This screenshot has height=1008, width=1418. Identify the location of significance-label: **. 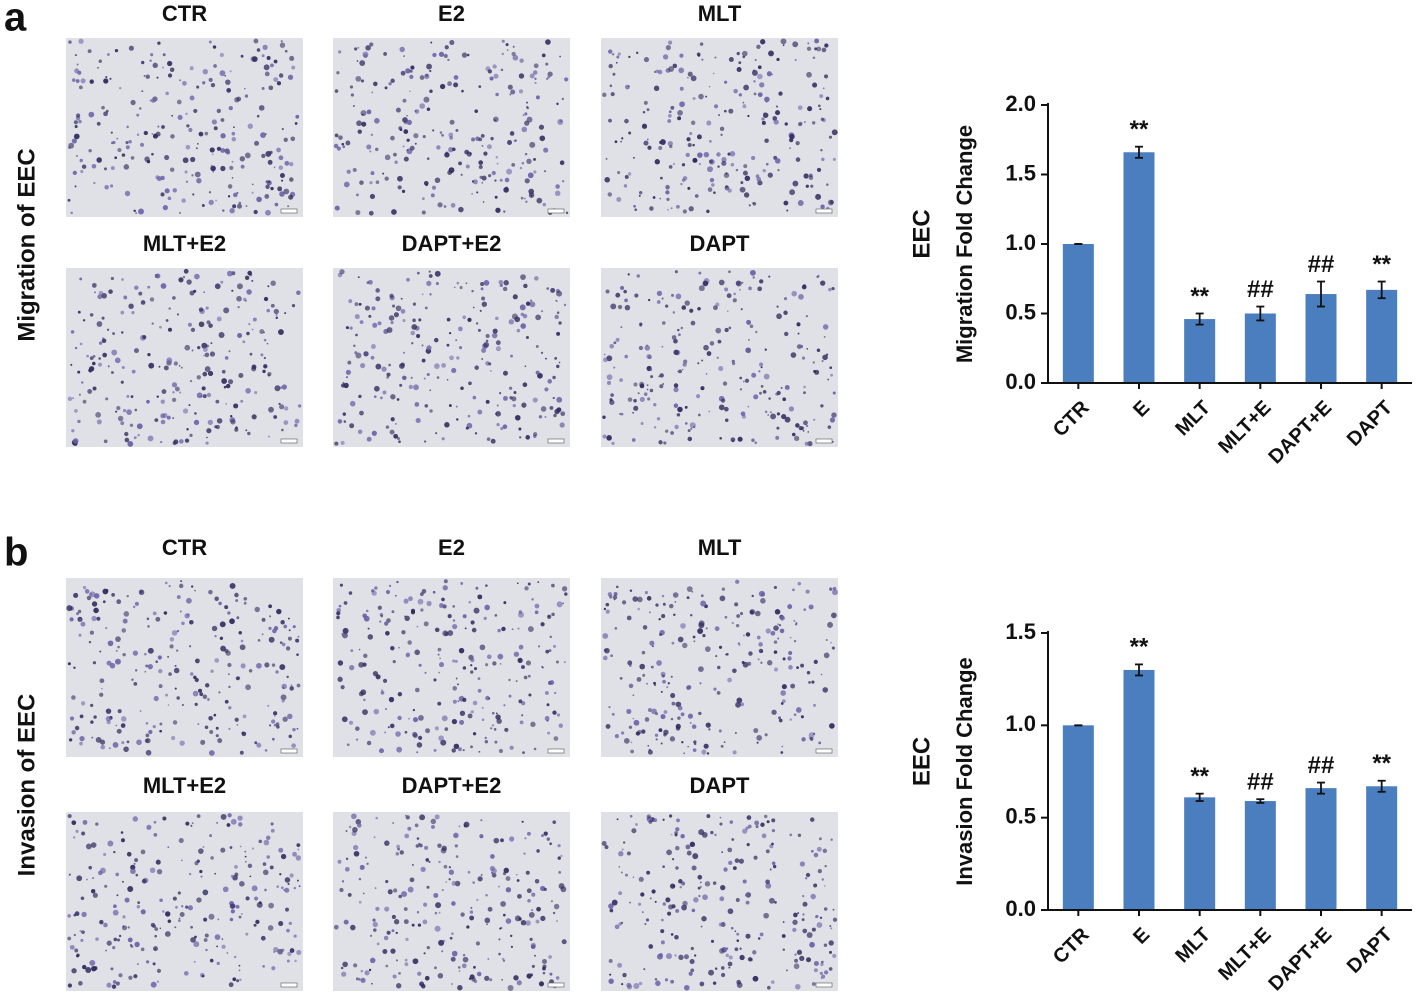
(1199, 296).